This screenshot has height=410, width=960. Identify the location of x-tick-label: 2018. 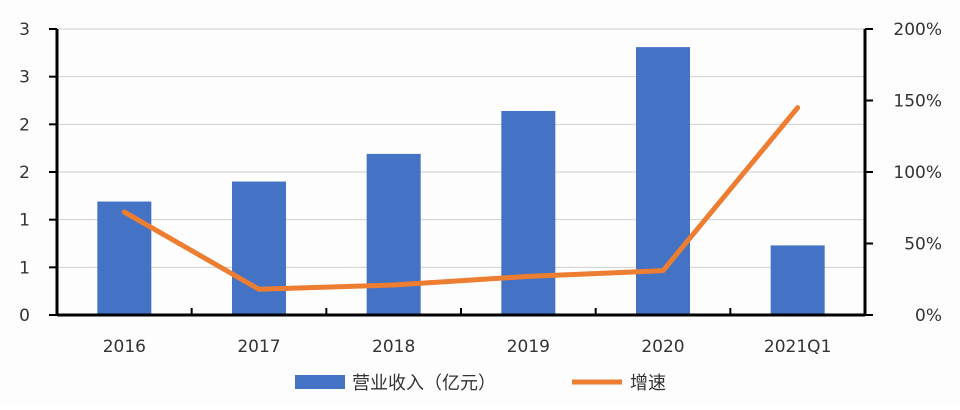
(393, 347).